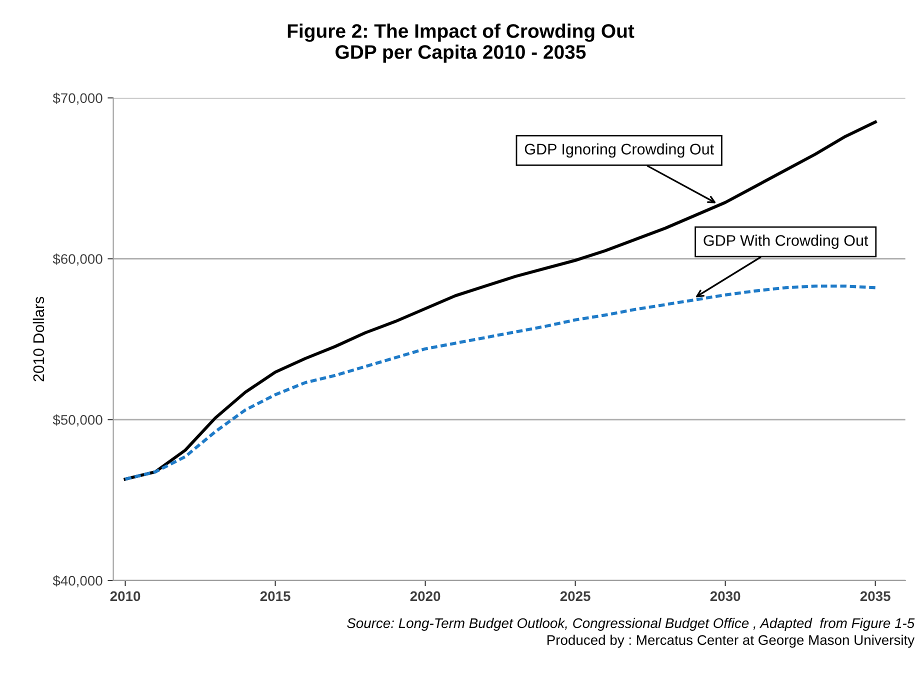 Image resolution: width=921 pixels, height=675 pixels. Describe the element at coordinates (77, 98) in the screenshot. I see `y-tick-label: $70,000` at that location.